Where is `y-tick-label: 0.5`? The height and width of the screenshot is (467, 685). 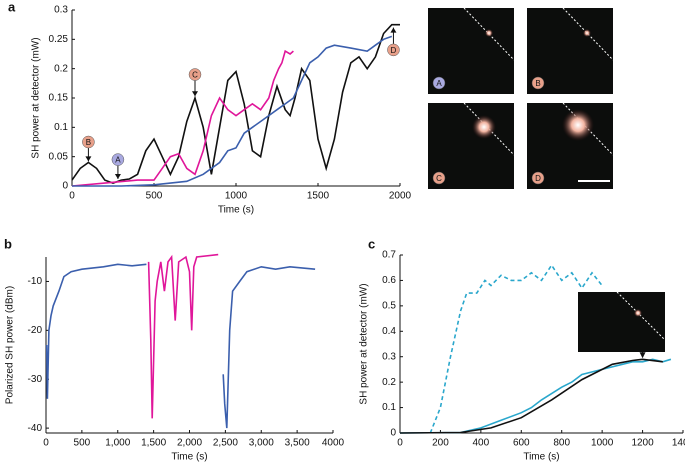
y-tick-label: 0.5 is located at coordinates (389, 305).